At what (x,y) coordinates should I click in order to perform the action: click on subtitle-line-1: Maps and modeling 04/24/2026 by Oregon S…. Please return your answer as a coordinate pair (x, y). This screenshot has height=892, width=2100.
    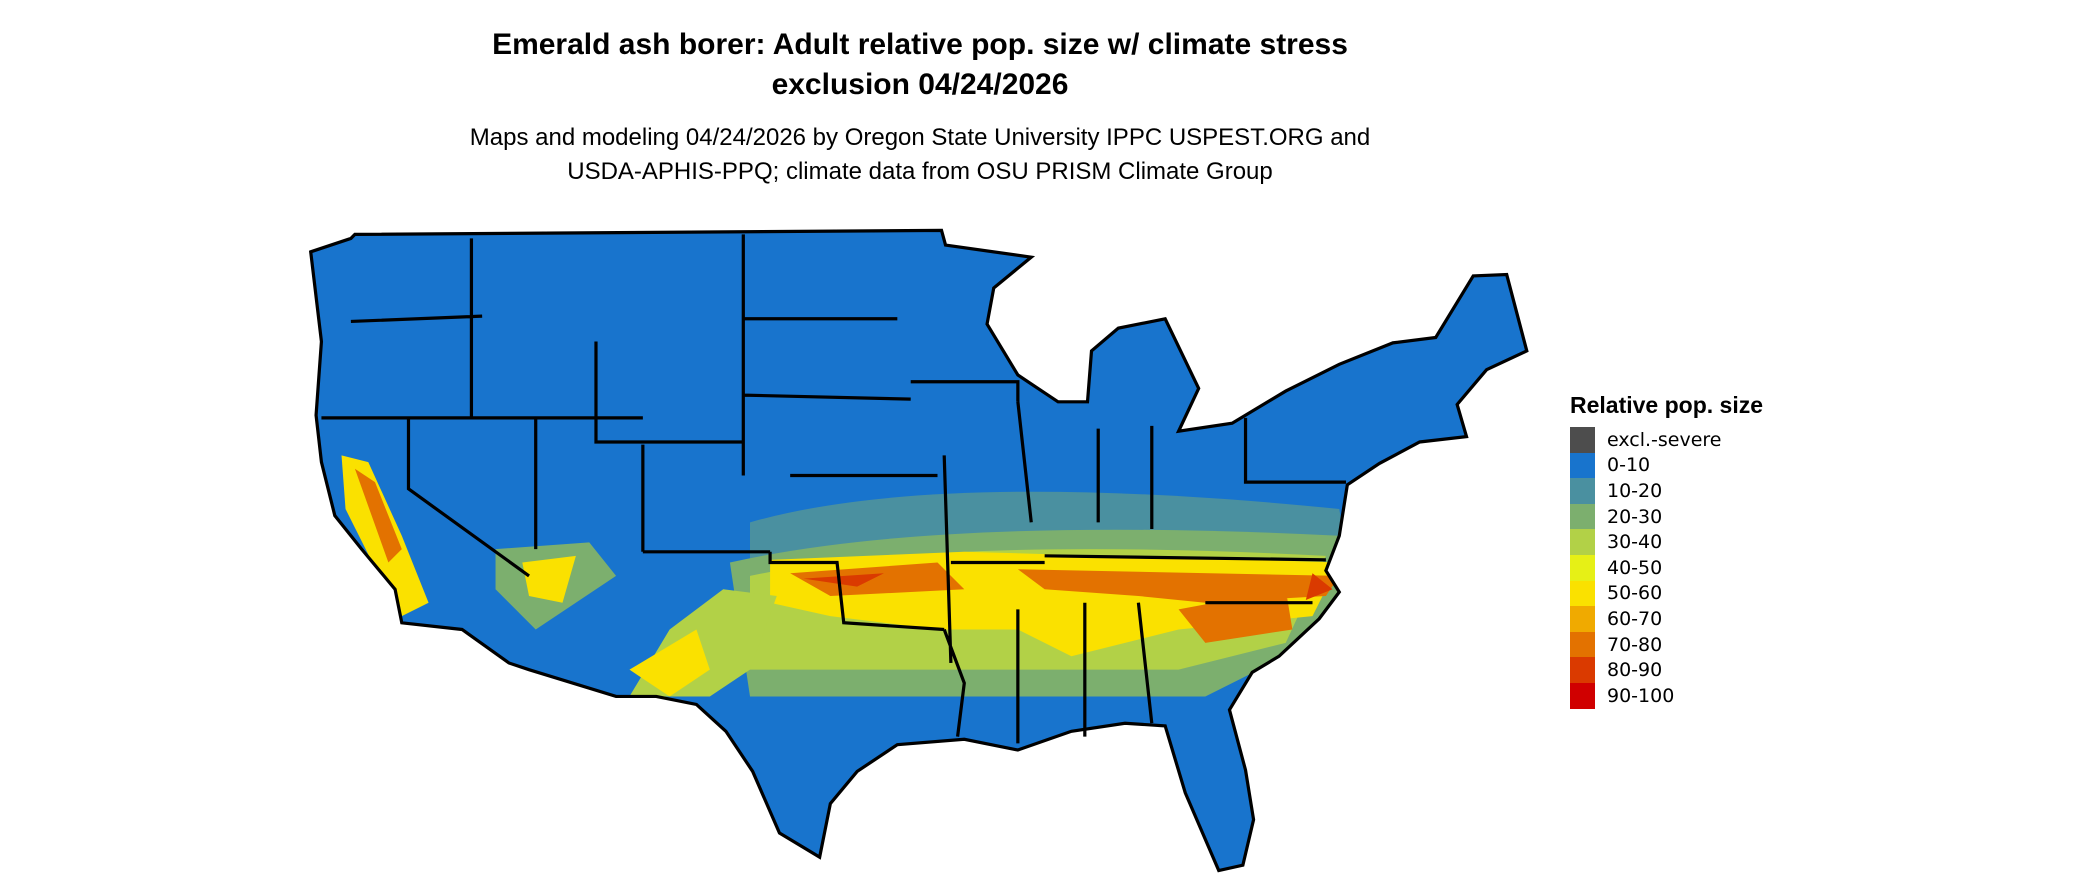
    Looking at the image, I should click on (920, 137).